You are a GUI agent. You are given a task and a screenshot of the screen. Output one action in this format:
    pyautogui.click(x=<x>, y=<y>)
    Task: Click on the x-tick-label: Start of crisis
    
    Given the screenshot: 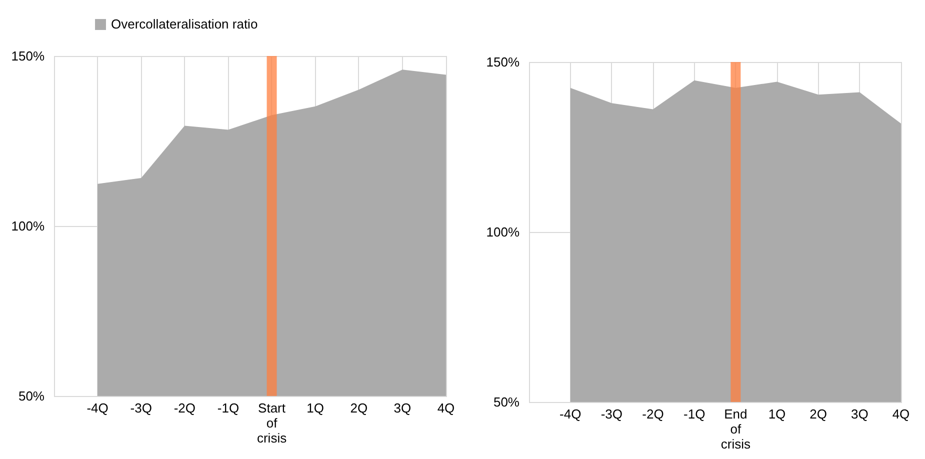 What is the action you would take?
    pyautogui.click(x=272, y=423)
    